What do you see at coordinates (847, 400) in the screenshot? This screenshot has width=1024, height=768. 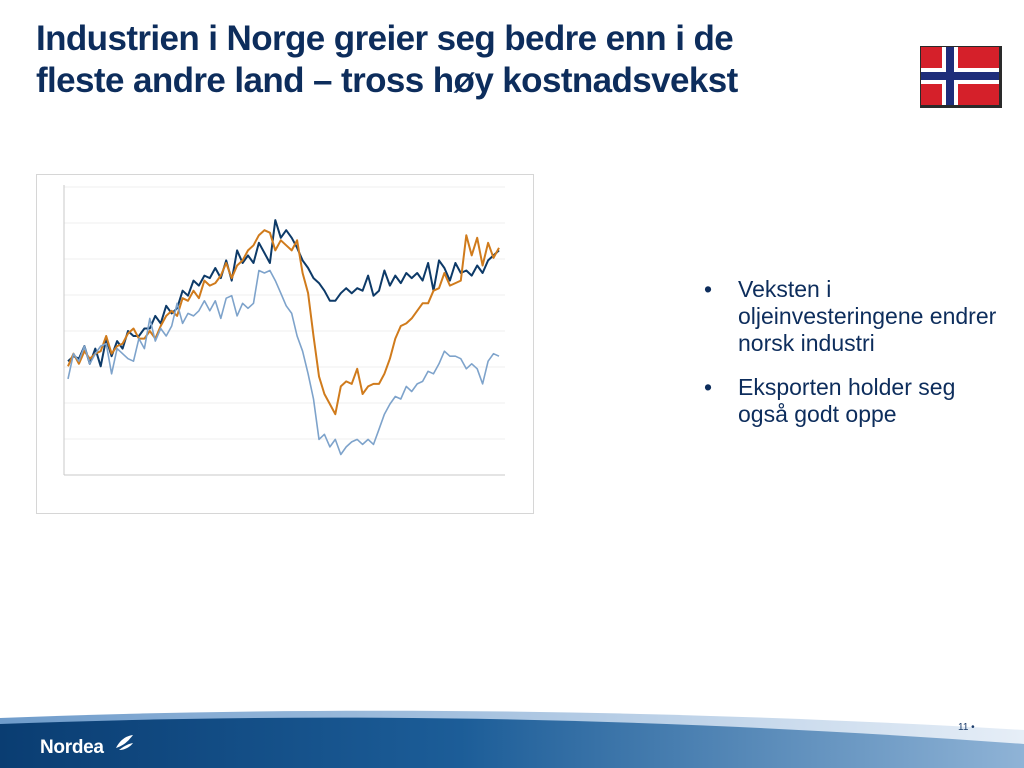 I see `bullet-text: Eksporten holder seg også godt oppe` at bounding box center [847, 400].